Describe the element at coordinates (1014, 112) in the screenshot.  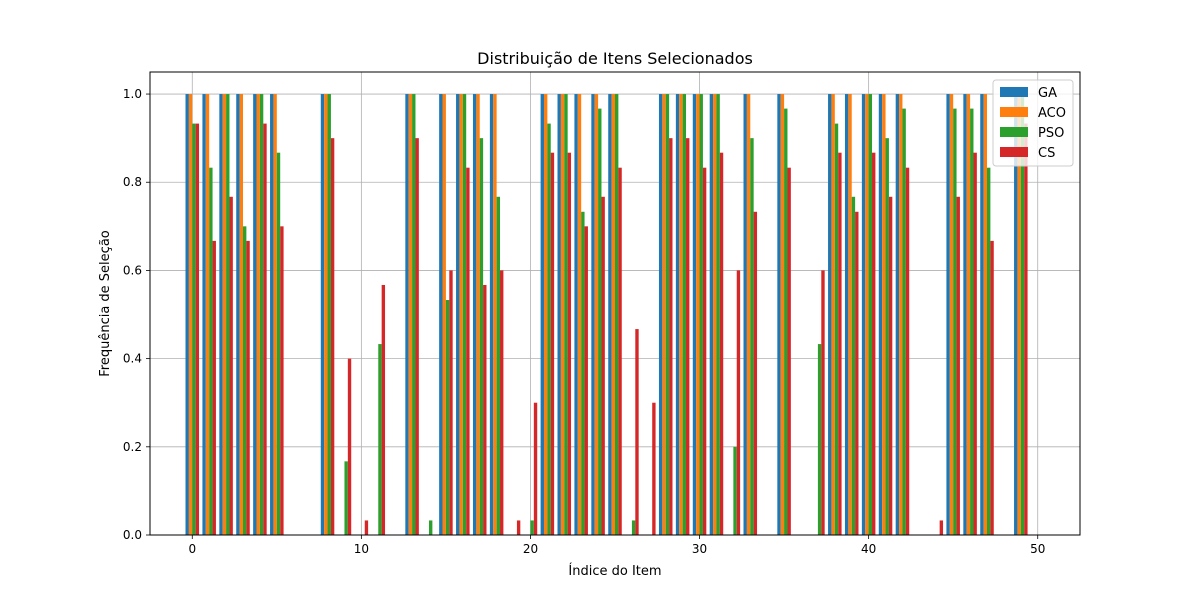
I see `legend-swatch-aco` at that location.